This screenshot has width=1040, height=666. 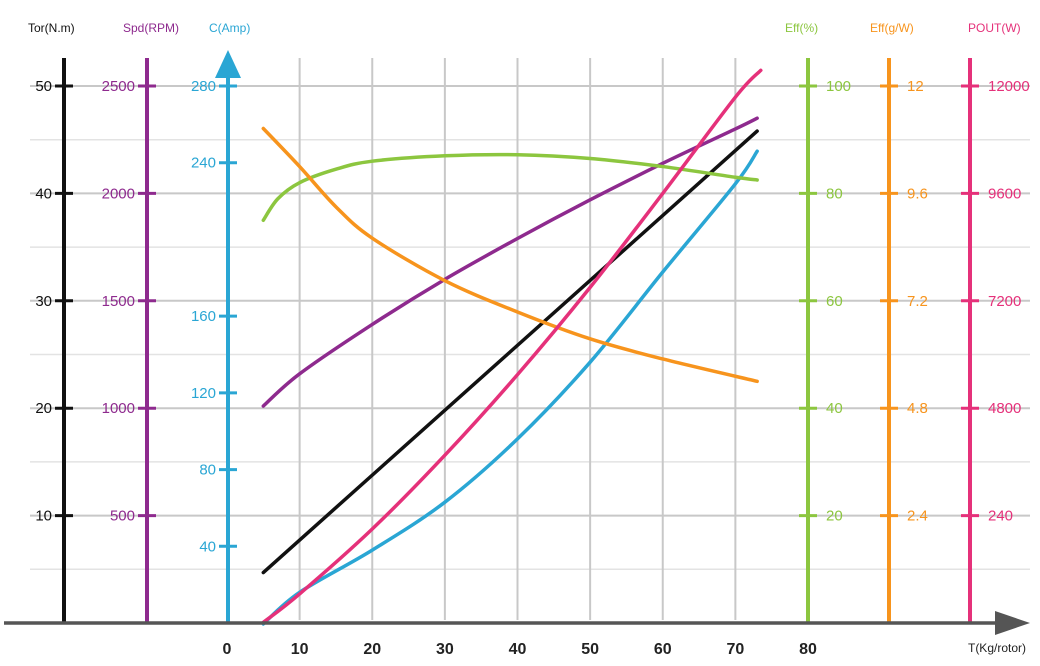 What do you see at coordinates (228, 64) in the screenshot?
I see `amp-axis-arrow` at bounding box center [228, 64].